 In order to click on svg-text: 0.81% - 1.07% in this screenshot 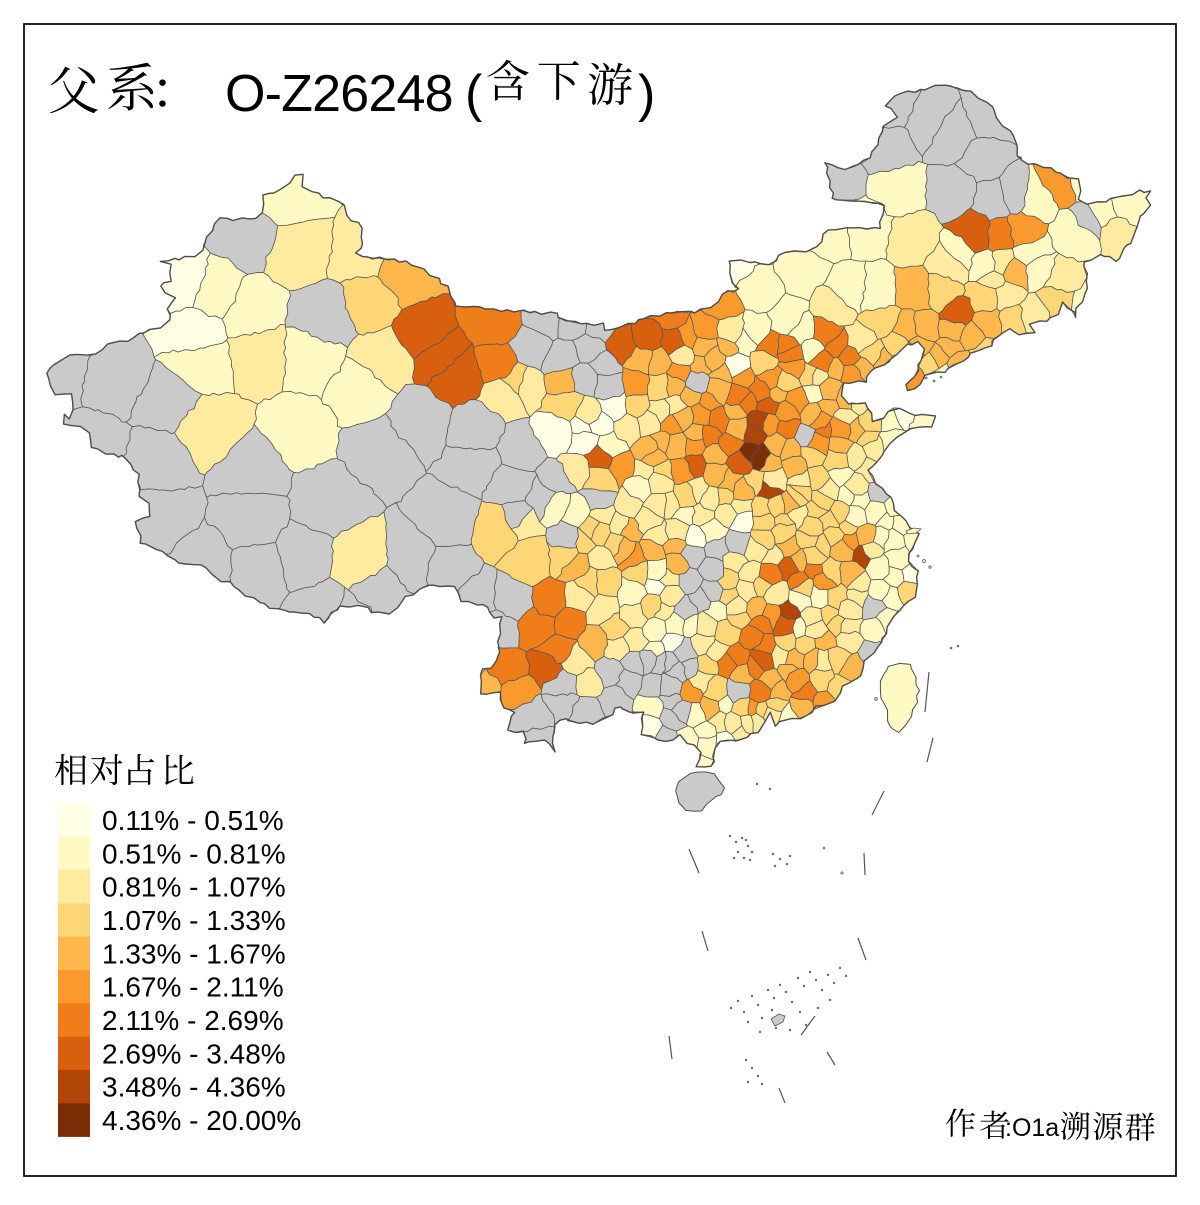, I will do `click(194, 887)`.